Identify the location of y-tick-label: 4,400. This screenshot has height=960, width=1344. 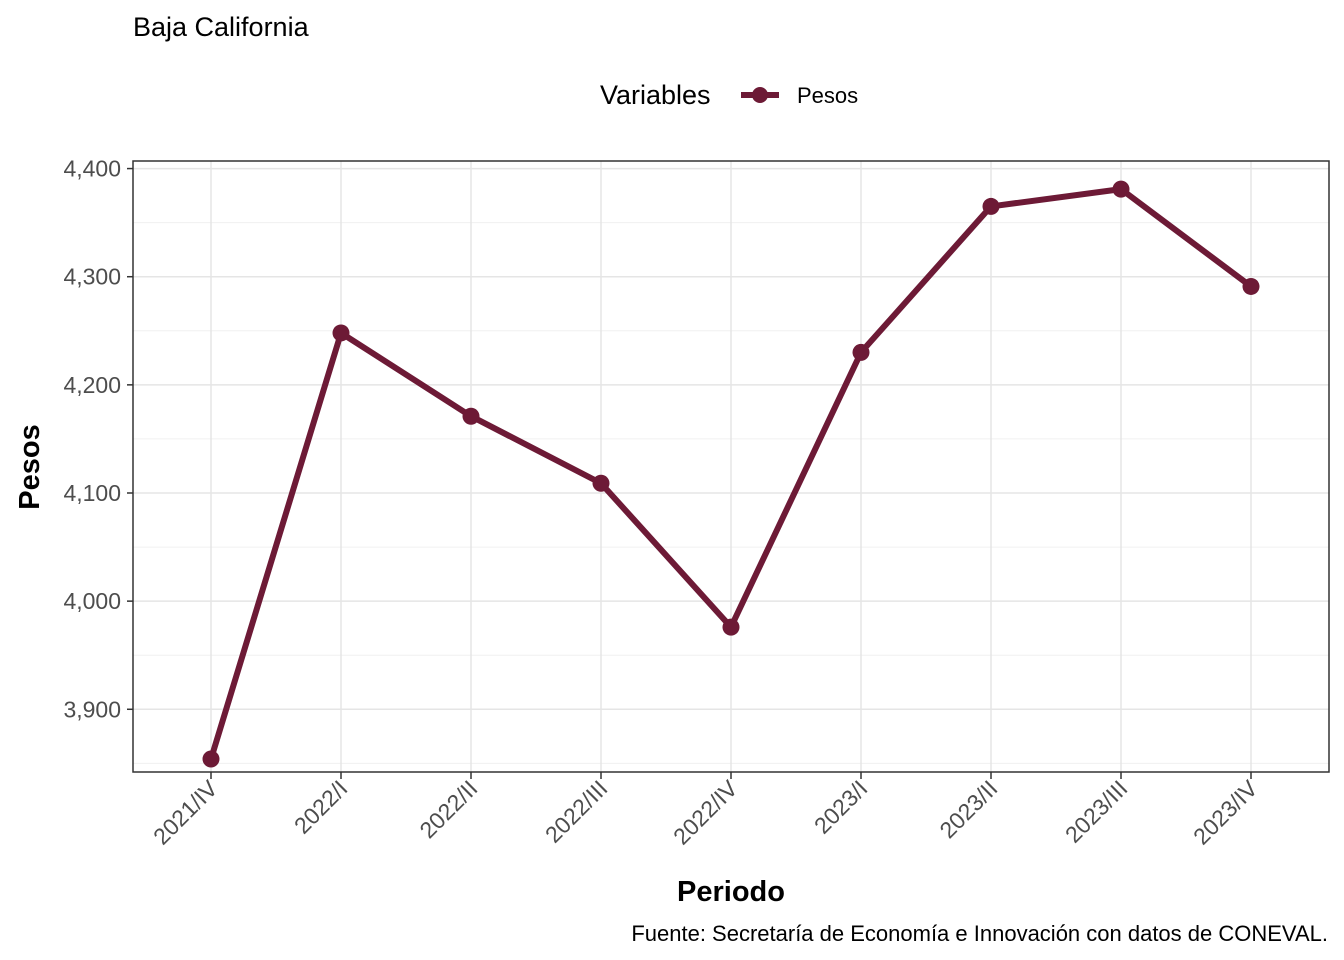
(92, 169).